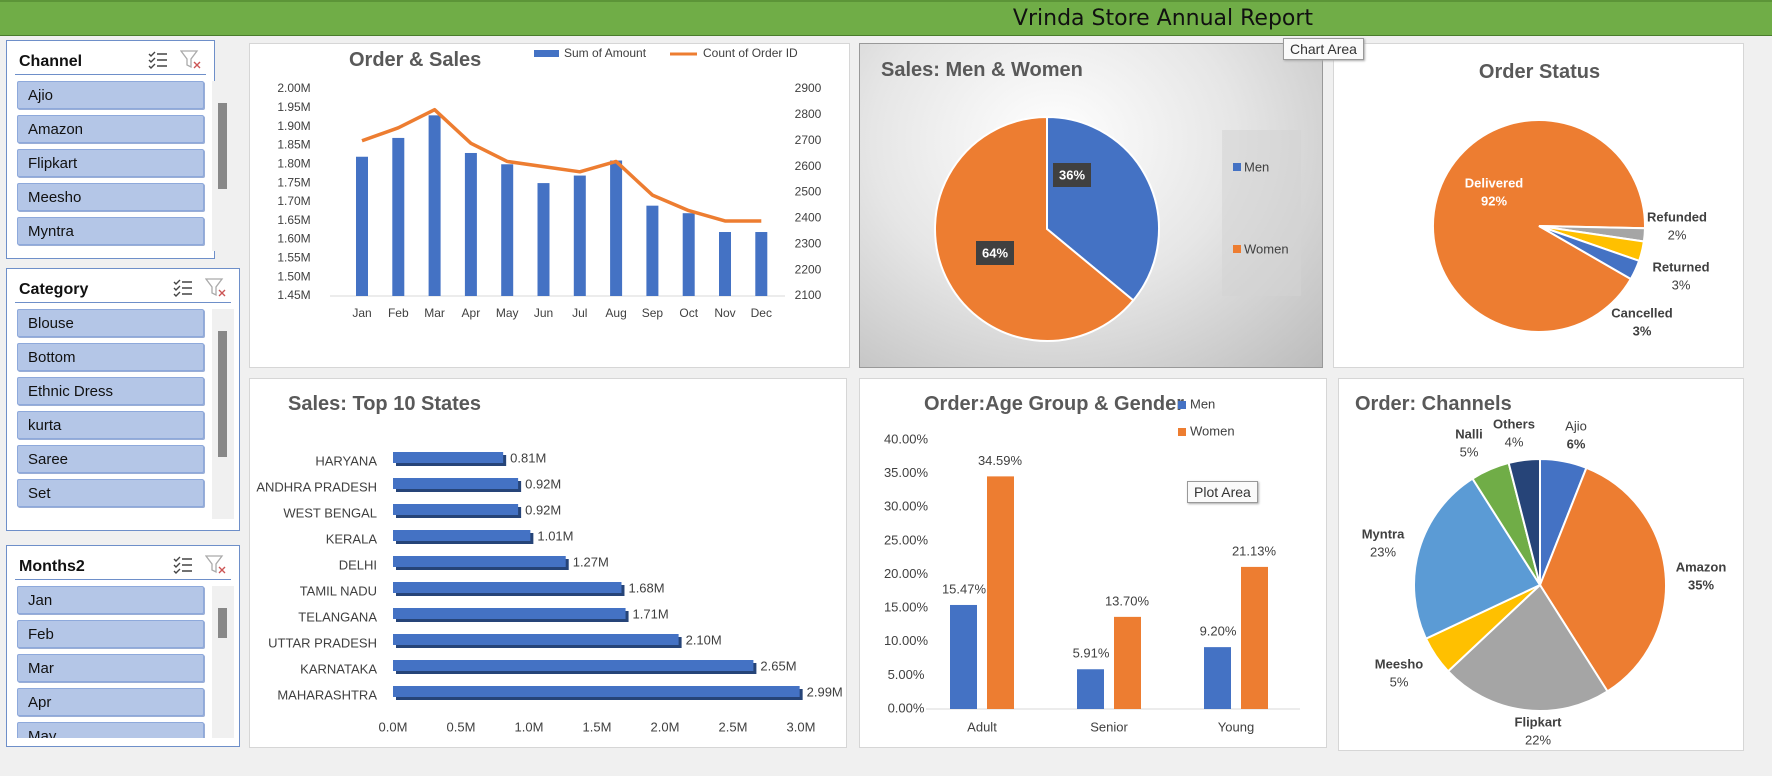  Describe the element at coordinates (906, 539) in the screenshot. I see `y-tick-label: 25.00%` at that location.